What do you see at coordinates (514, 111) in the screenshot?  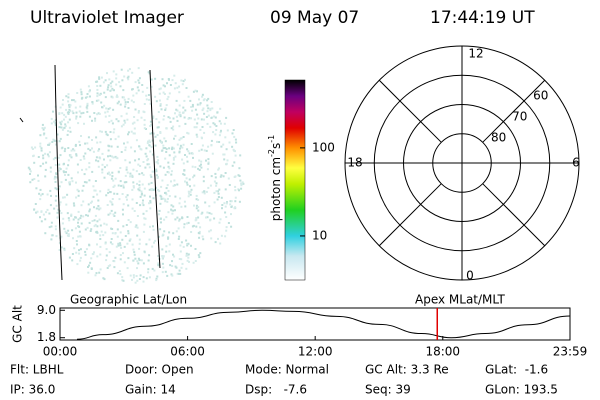 I see `spoke` at bounding box center [514, 111].